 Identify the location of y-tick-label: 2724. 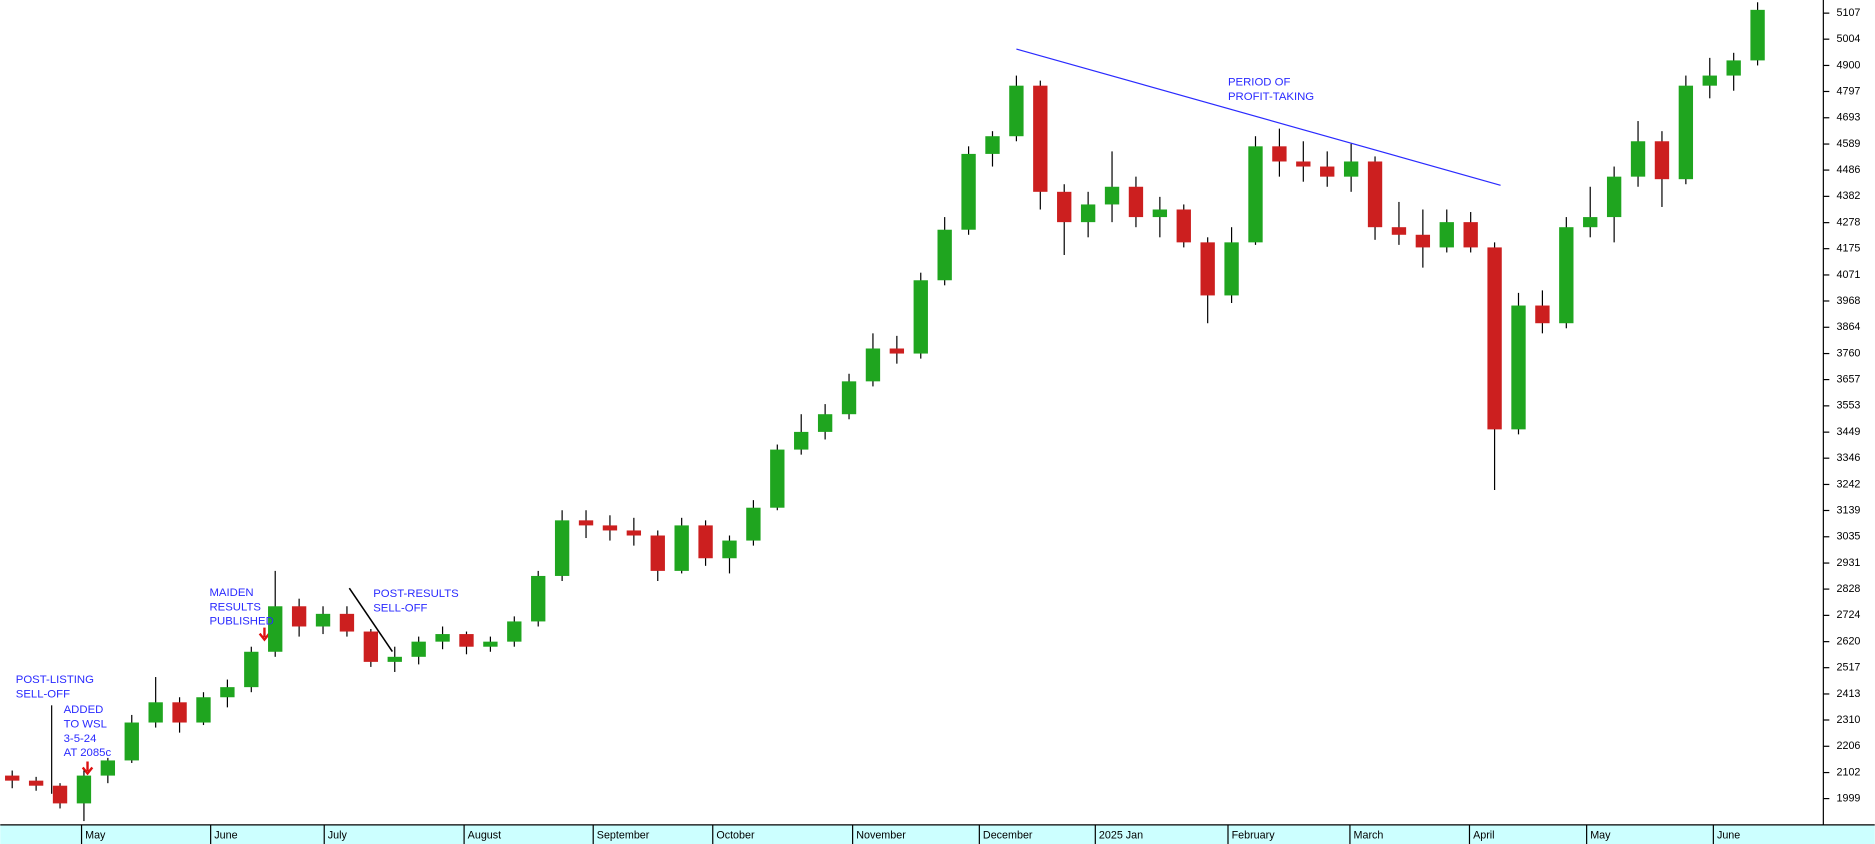
(1848, 615).